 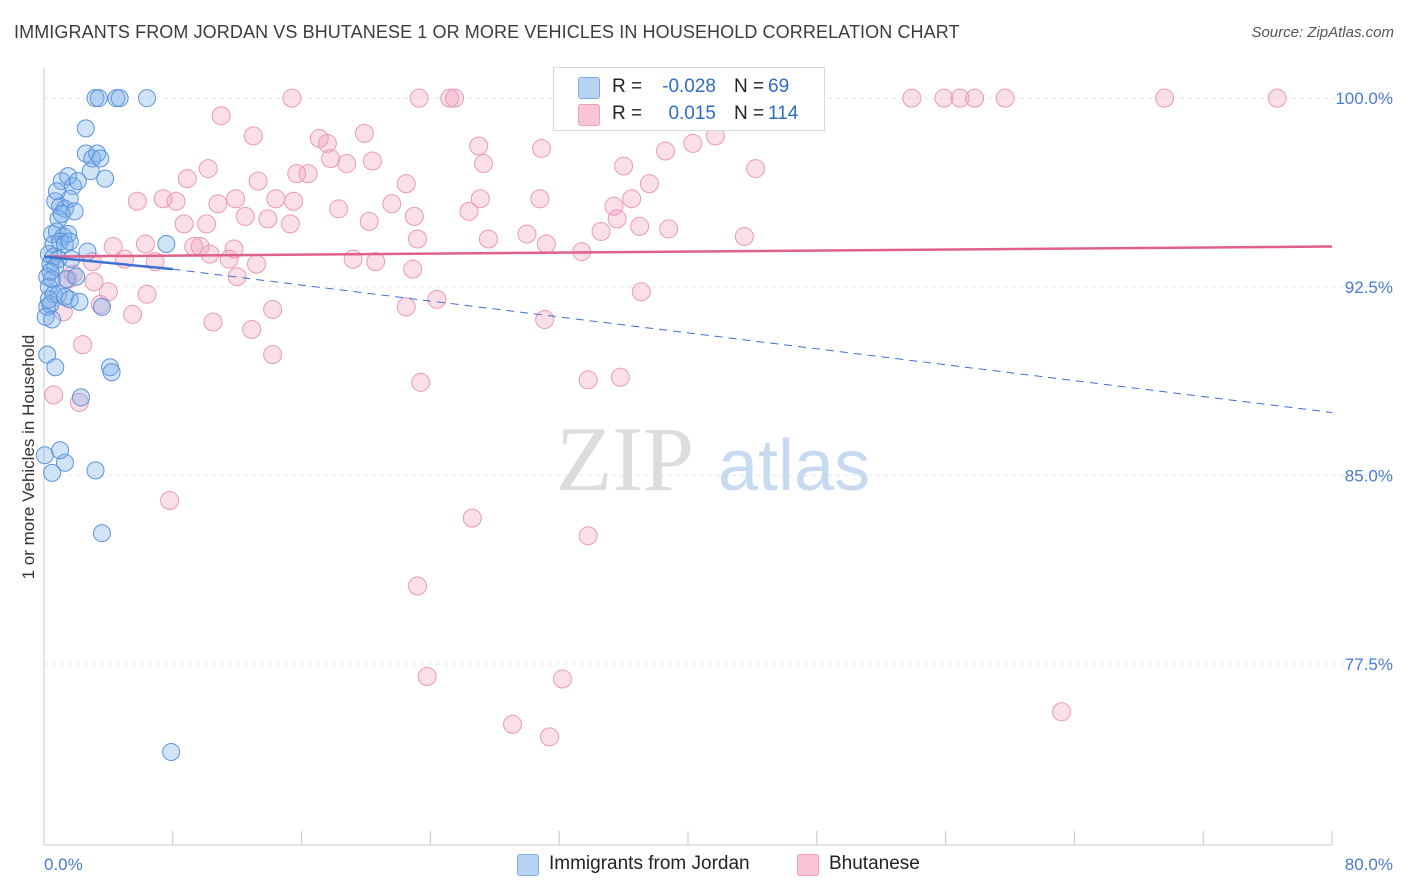 What do you see at coordinates (1369, 475) in the screenshot?
I see `y-tick-label: 85.0%` at bounding box center [1369, 475].